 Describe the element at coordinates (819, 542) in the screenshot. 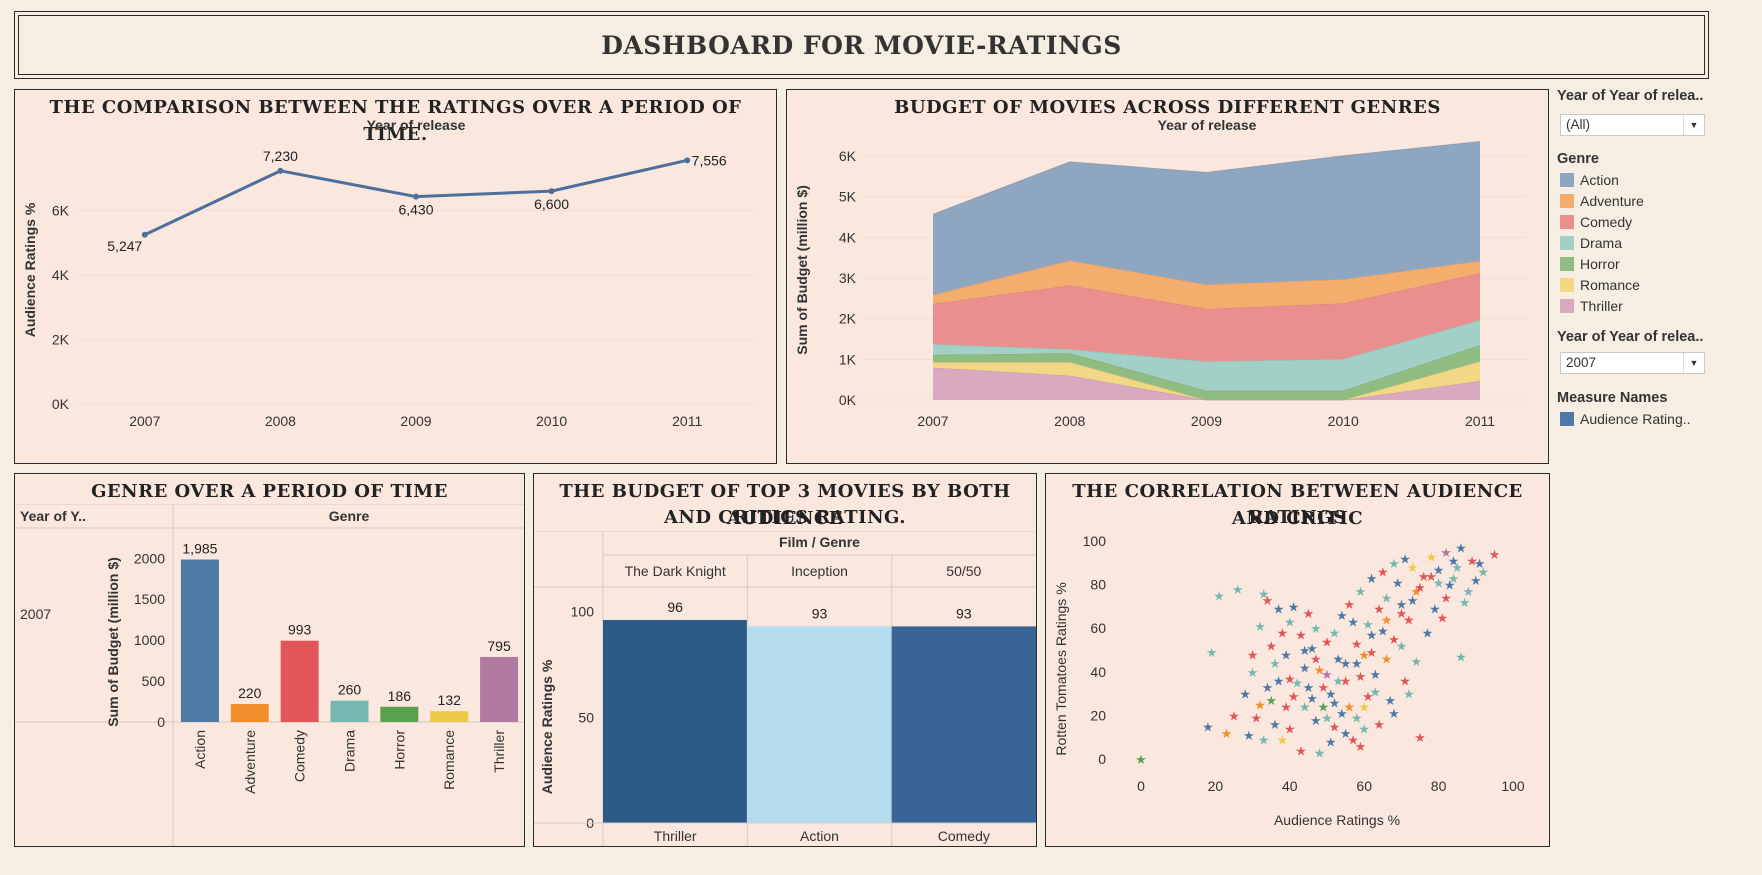

I see `top3-header: Film / Genre` at that location.